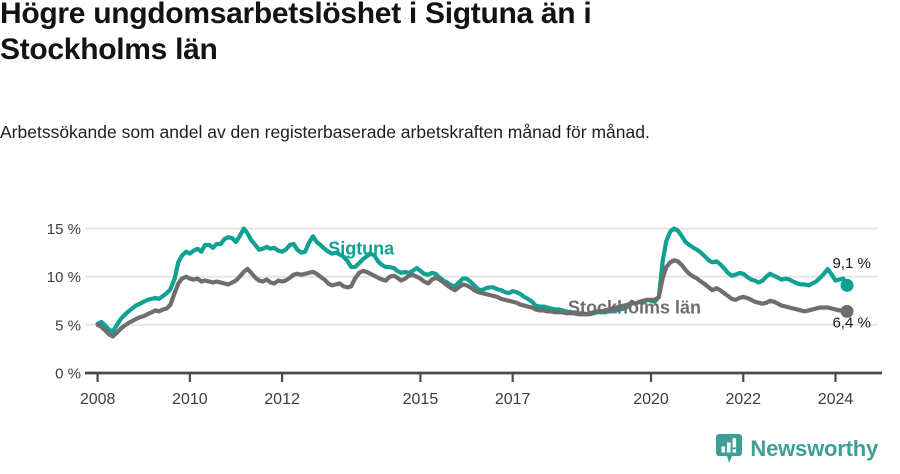 This screenshot has height=474, width=900. What do you see at coordinates (634, 307) in the screenshot?
I see `series-name-label: Stockholms län` at bounding box center [634, 307].